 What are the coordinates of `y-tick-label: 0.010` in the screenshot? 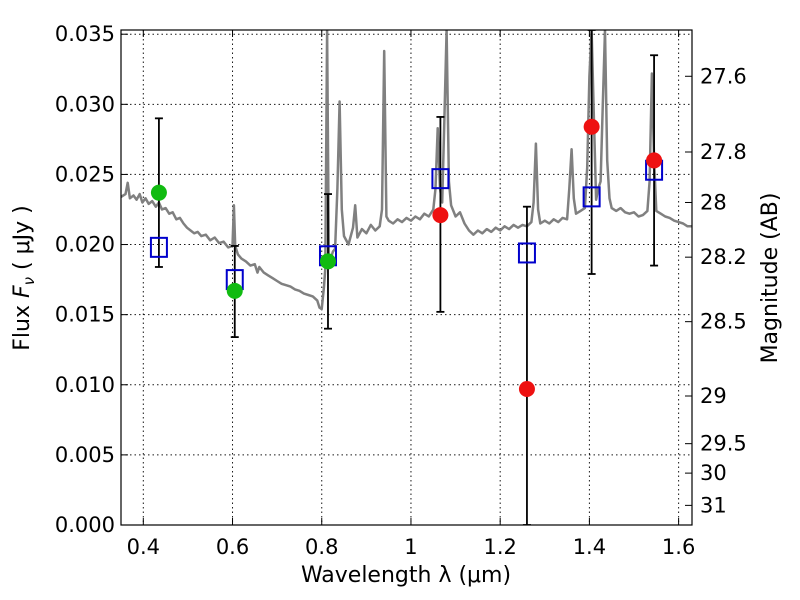 It's located at (85, 385).